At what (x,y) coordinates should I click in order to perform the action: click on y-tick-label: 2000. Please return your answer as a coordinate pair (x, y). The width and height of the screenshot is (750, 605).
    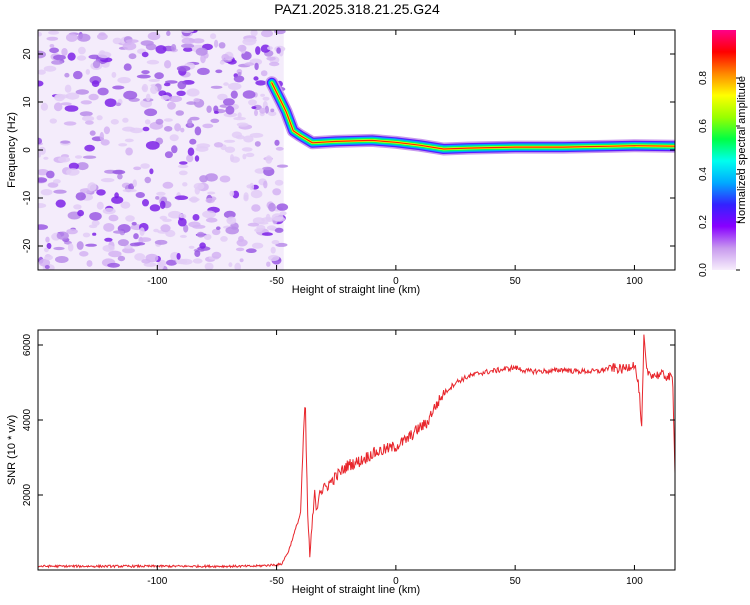
    Looking at the image, I should click on (27, 494).